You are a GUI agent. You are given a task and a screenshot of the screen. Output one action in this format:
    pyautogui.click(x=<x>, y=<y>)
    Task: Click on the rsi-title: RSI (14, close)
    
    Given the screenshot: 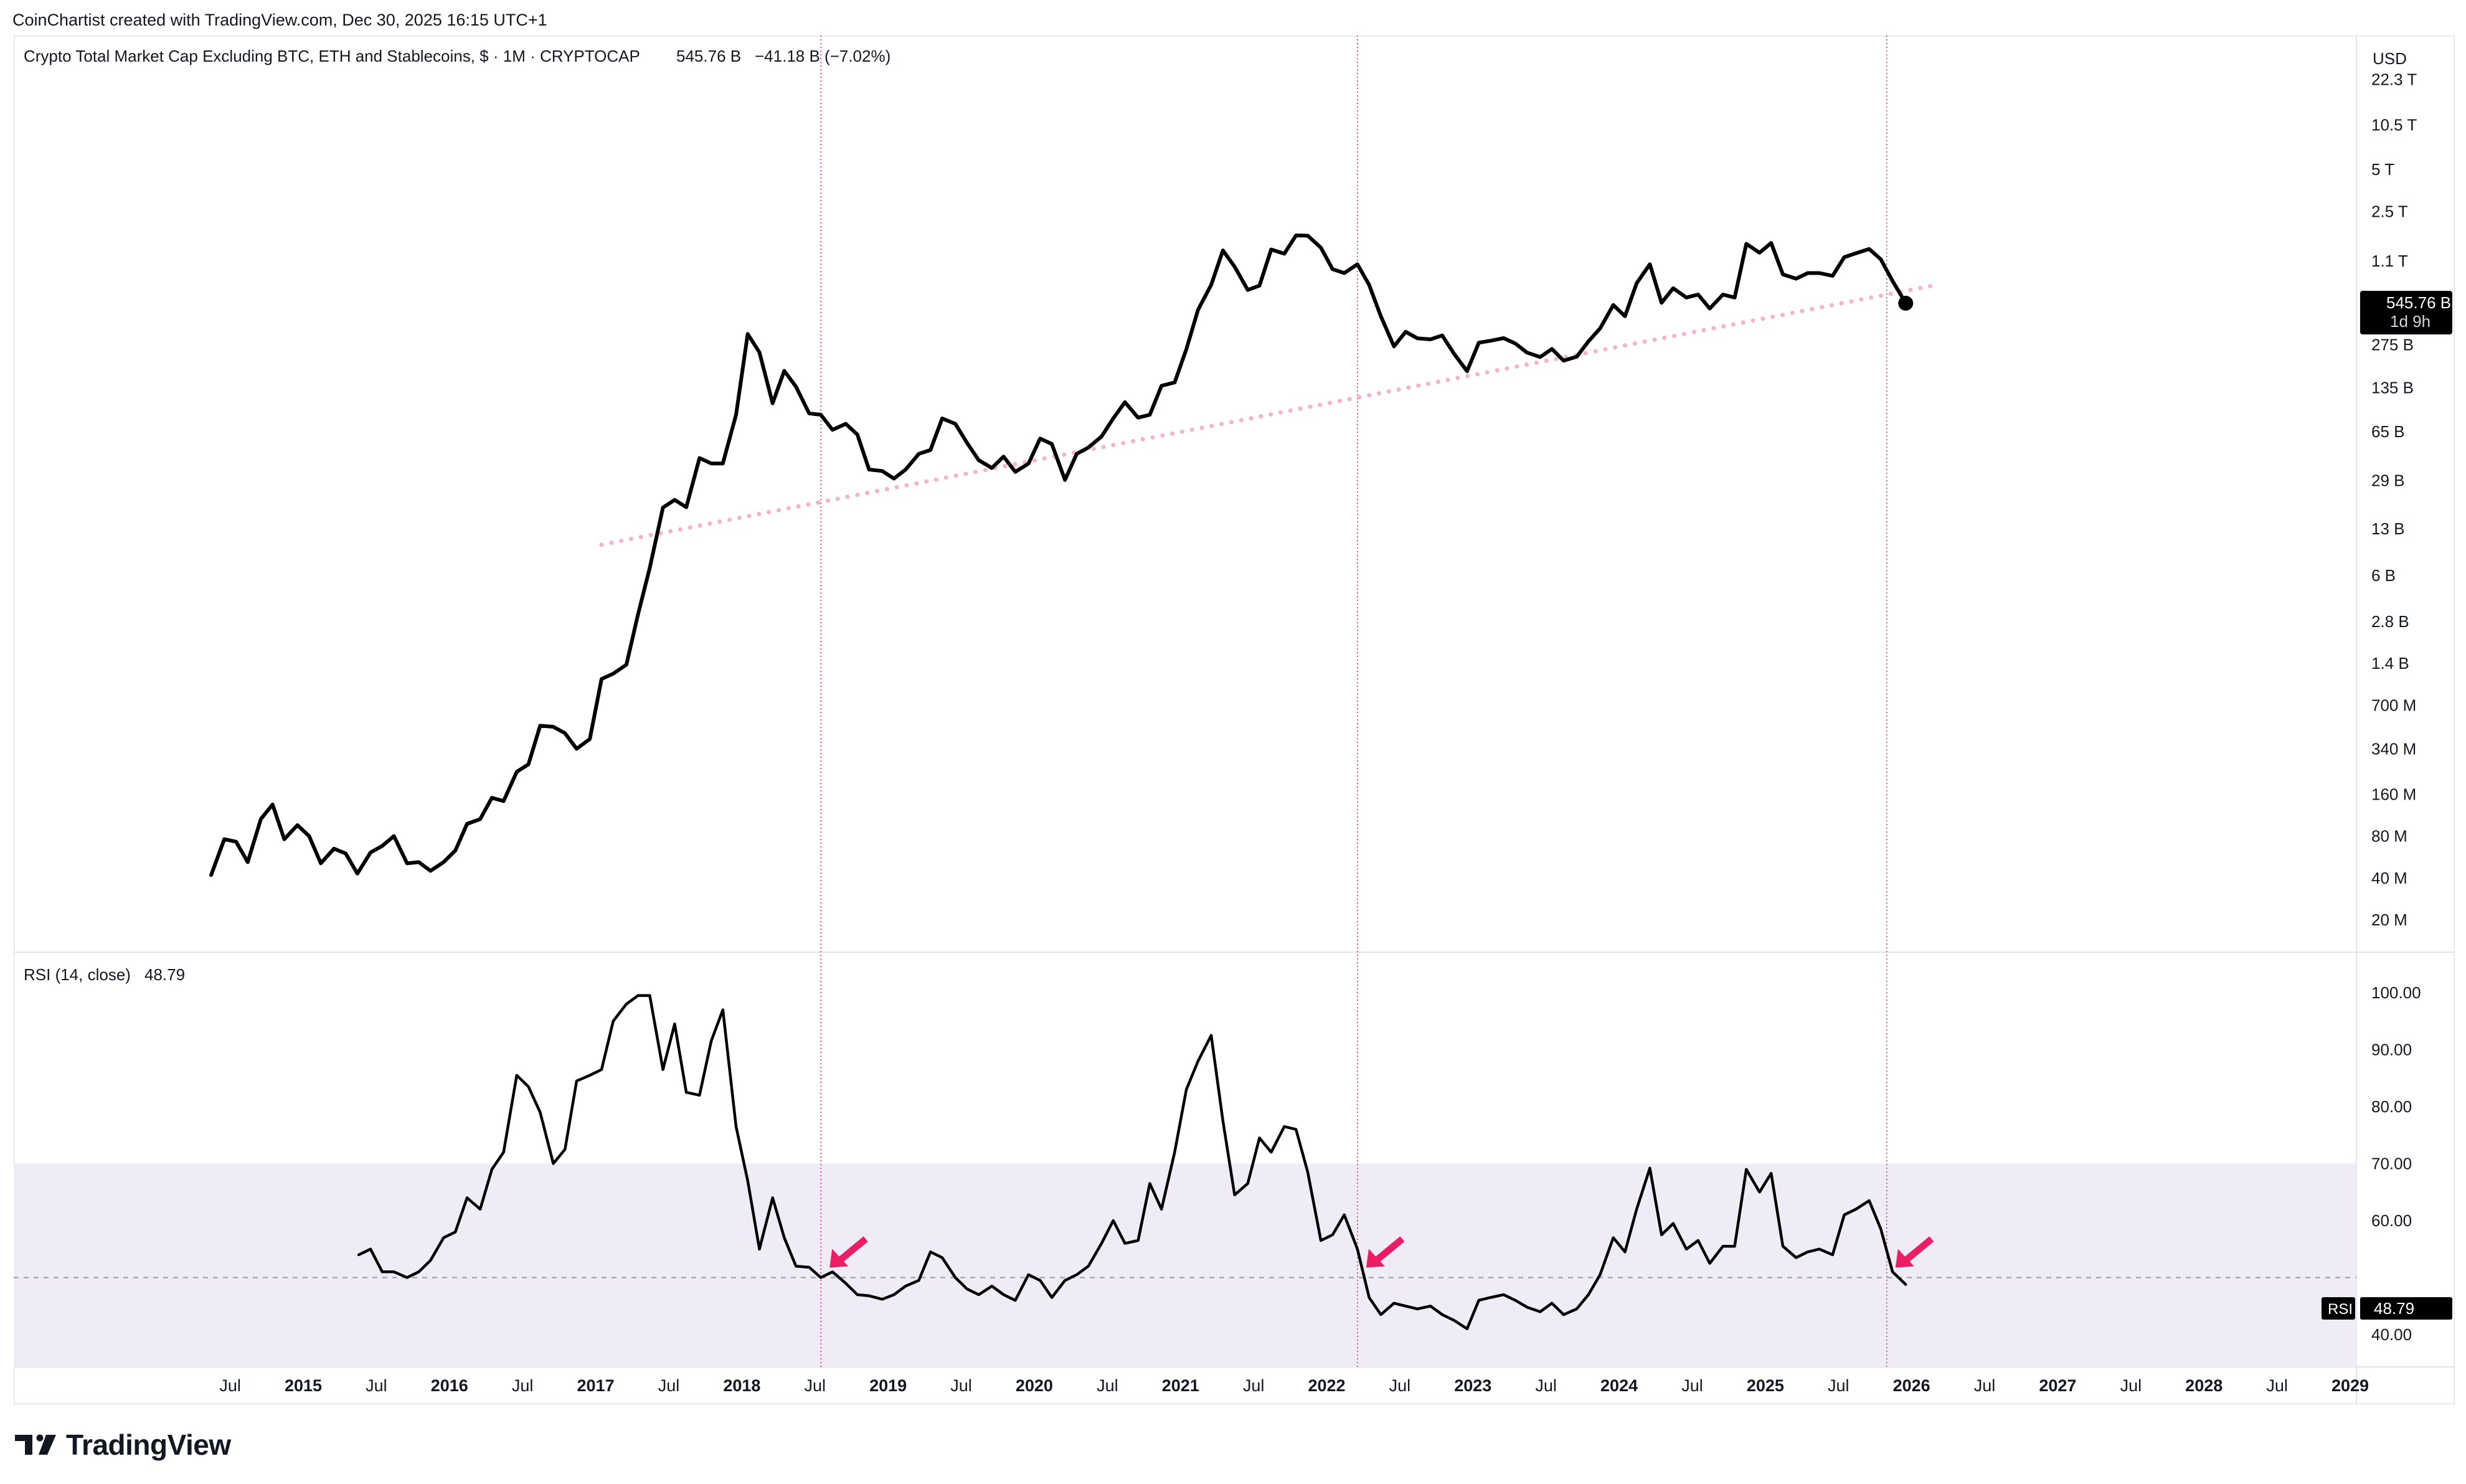 What is the action you would take?
    pyautogui.click(x=77, y=974)
    